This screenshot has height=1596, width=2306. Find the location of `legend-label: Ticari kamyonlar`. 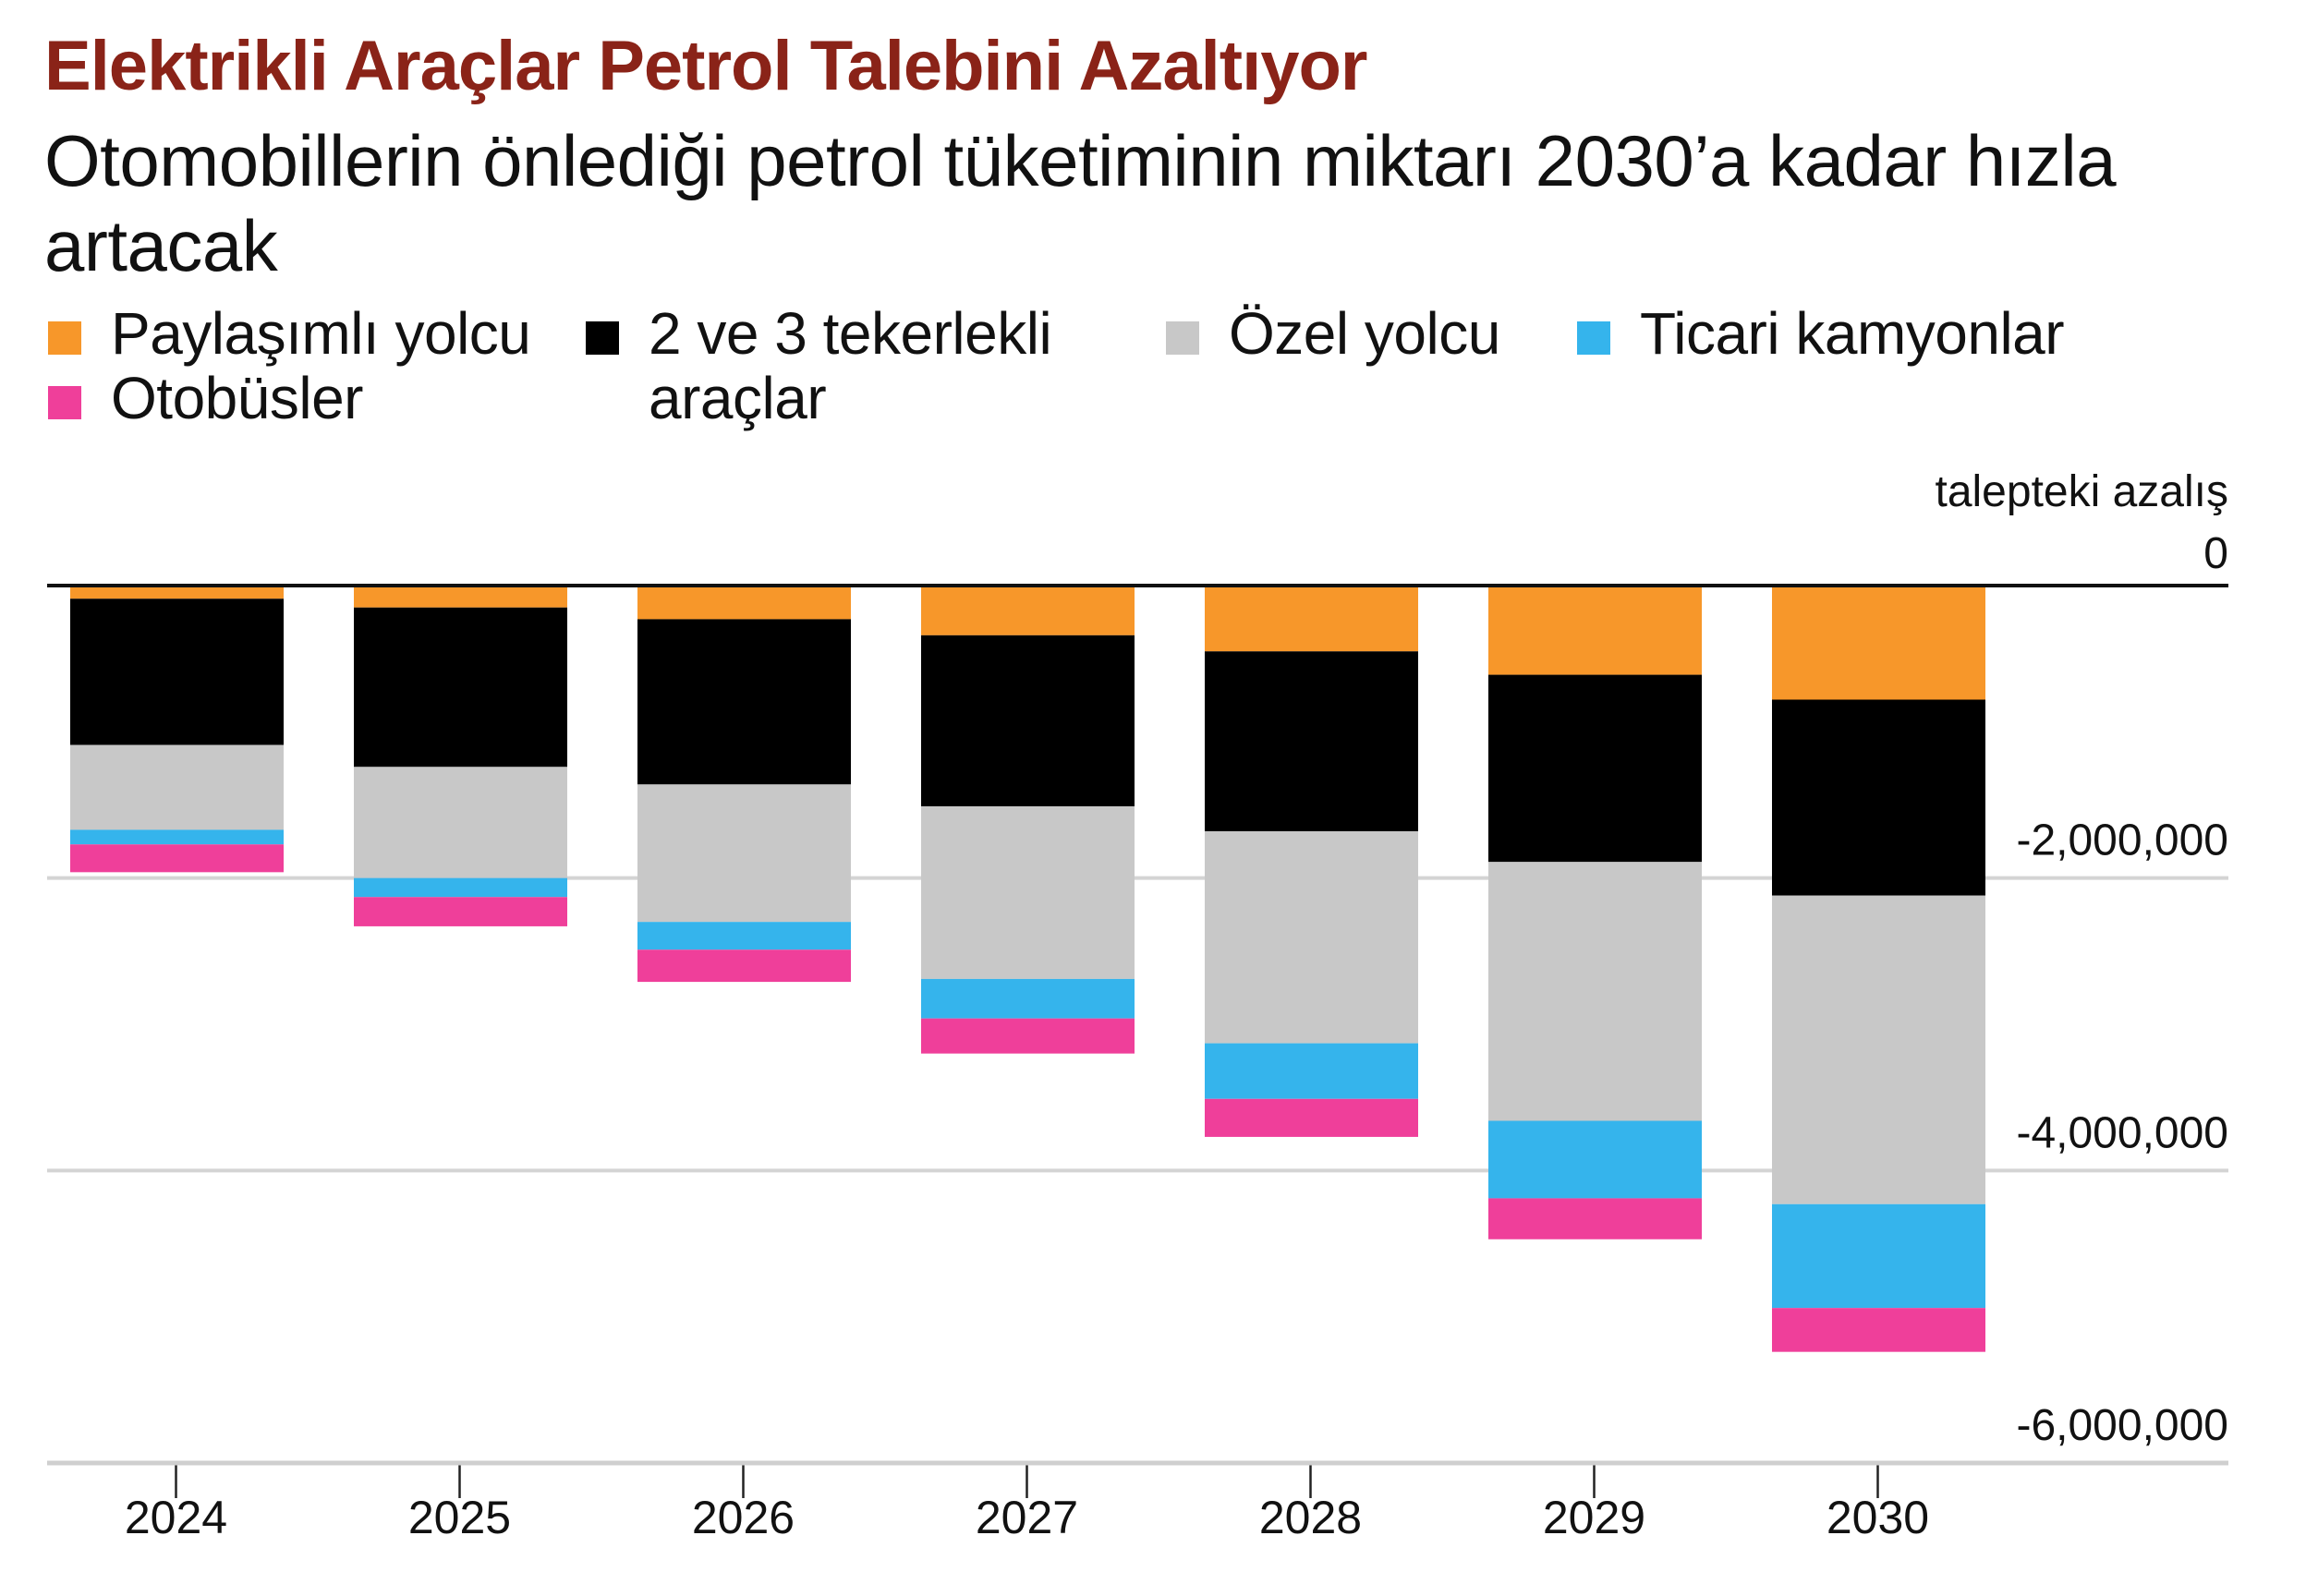

legend-label: Ticari kamyonlar is located at coordinates (1852, 333).